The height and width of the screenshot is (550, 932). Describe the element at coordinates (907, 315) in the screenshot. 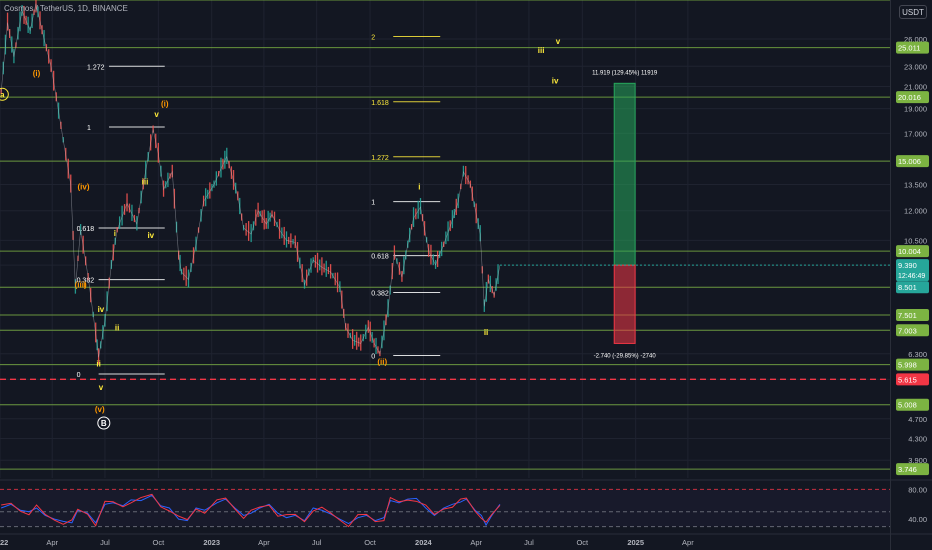

I see `price-tag-label: 7.501` at that location.